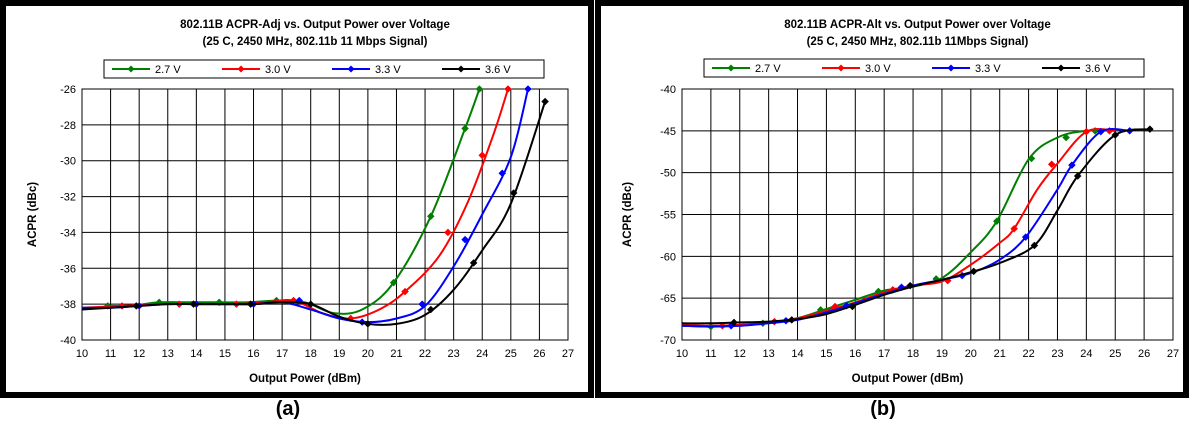  What do you see at coordinates (139, 354) in the screenshot?
I see `x-tick-label-a: 12` at bounding box center [139, 354].